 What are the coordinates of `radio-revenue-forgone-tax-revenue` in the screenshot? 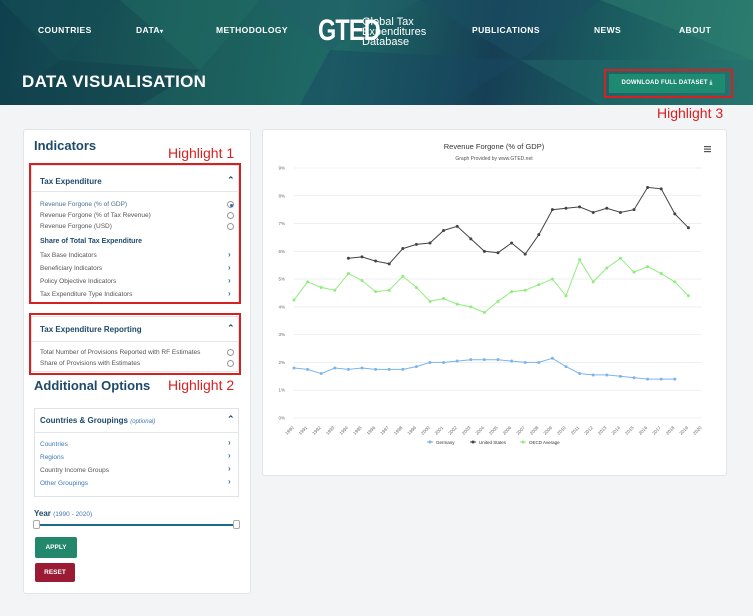 It's located at (230, 215).